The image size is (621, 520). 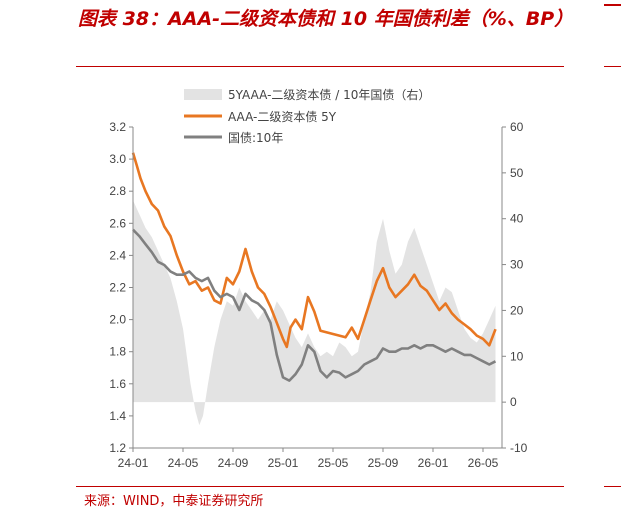 I want to click on header-rule-right, so click(x=612, y=66).